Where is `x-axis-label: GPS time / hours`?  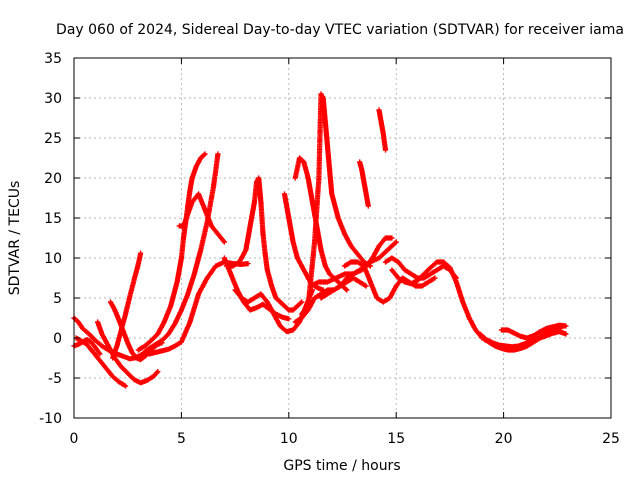
x-axis-label: GPS time / hours is located at coordinates (341, 466).